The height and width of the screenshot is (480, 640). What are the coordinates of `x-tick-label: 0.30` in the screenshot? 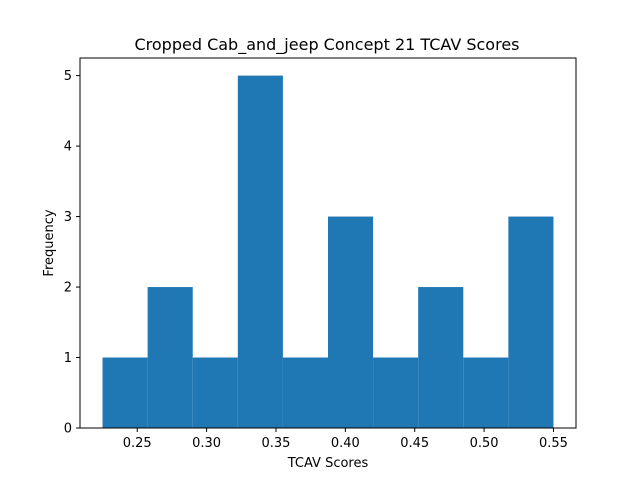 It's located at (206, 443).